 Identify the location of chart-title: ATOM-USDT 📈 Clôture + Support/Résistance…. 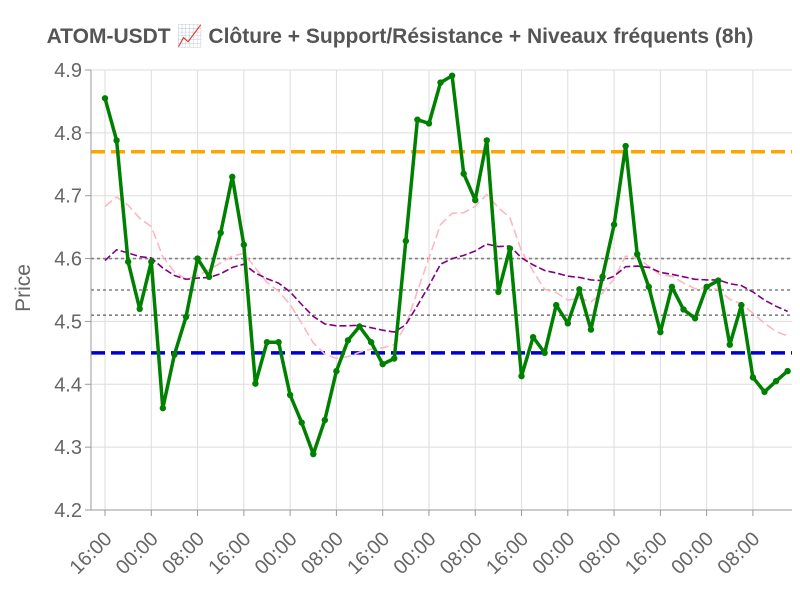
(400, 35).